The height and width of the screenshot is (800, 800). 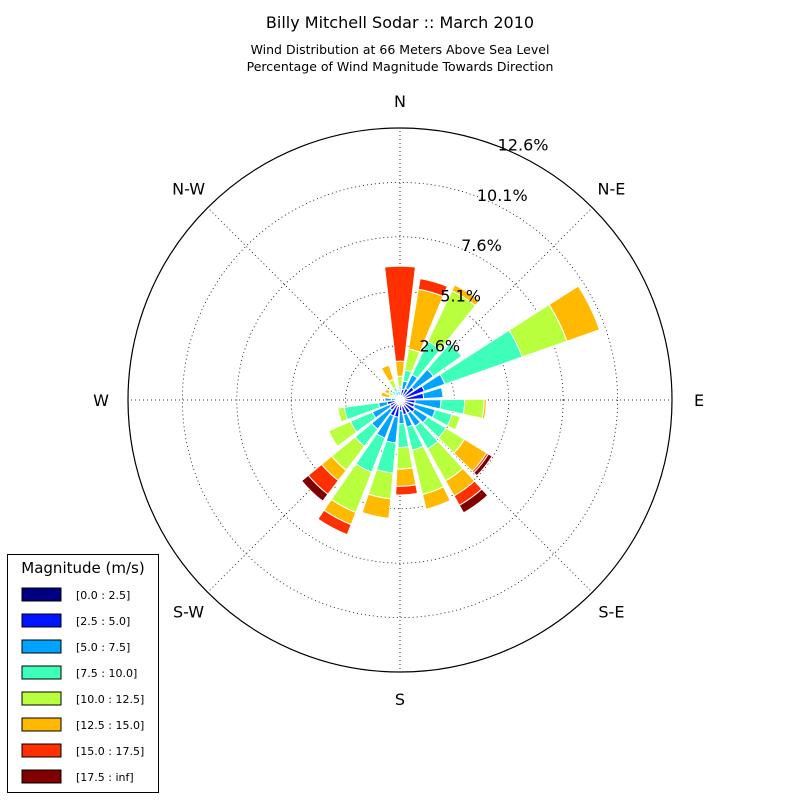 I want to click on legend-label: [7.5 : 10.0], so click(x=106, y=673).